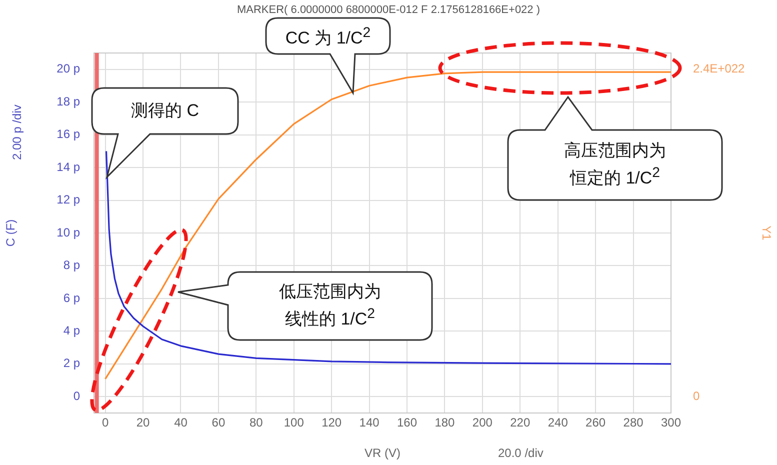 The width and height of the screenshot is (777, 465). Describe the element at coordinates (558, 423) in the screenshot. I see `x-tick-label: 240` at that location.